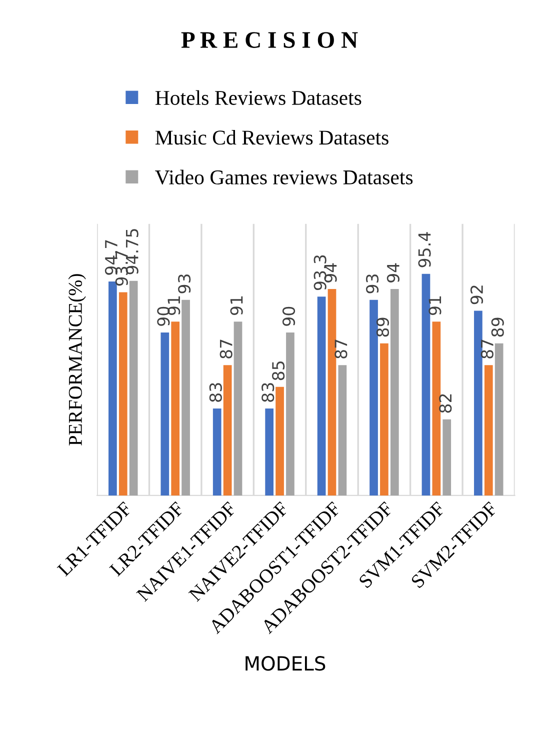 The width and height of the screenshot is (539, 734). Describe the element at coordinates (258, 97) in the screenshot. I see `legend-label: Hotels Reviews Datasets` at that location.